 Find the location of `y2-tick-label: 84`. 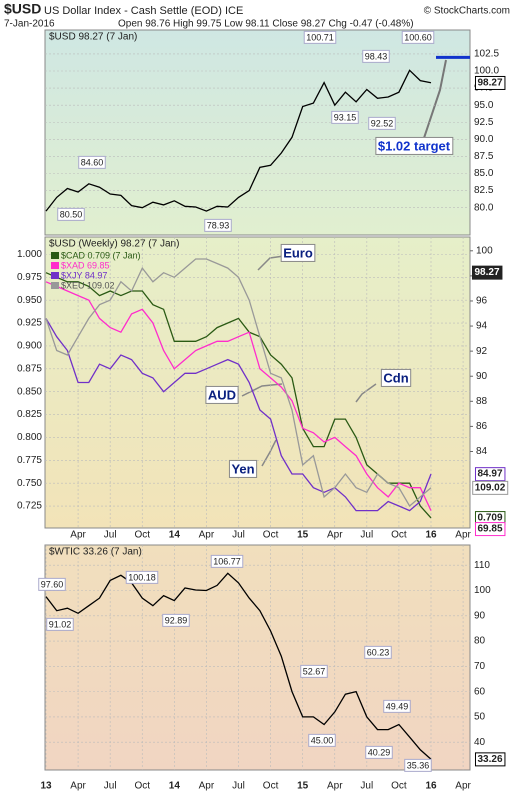

y2-tick-label: 84 is located at coordinates (482, 451).